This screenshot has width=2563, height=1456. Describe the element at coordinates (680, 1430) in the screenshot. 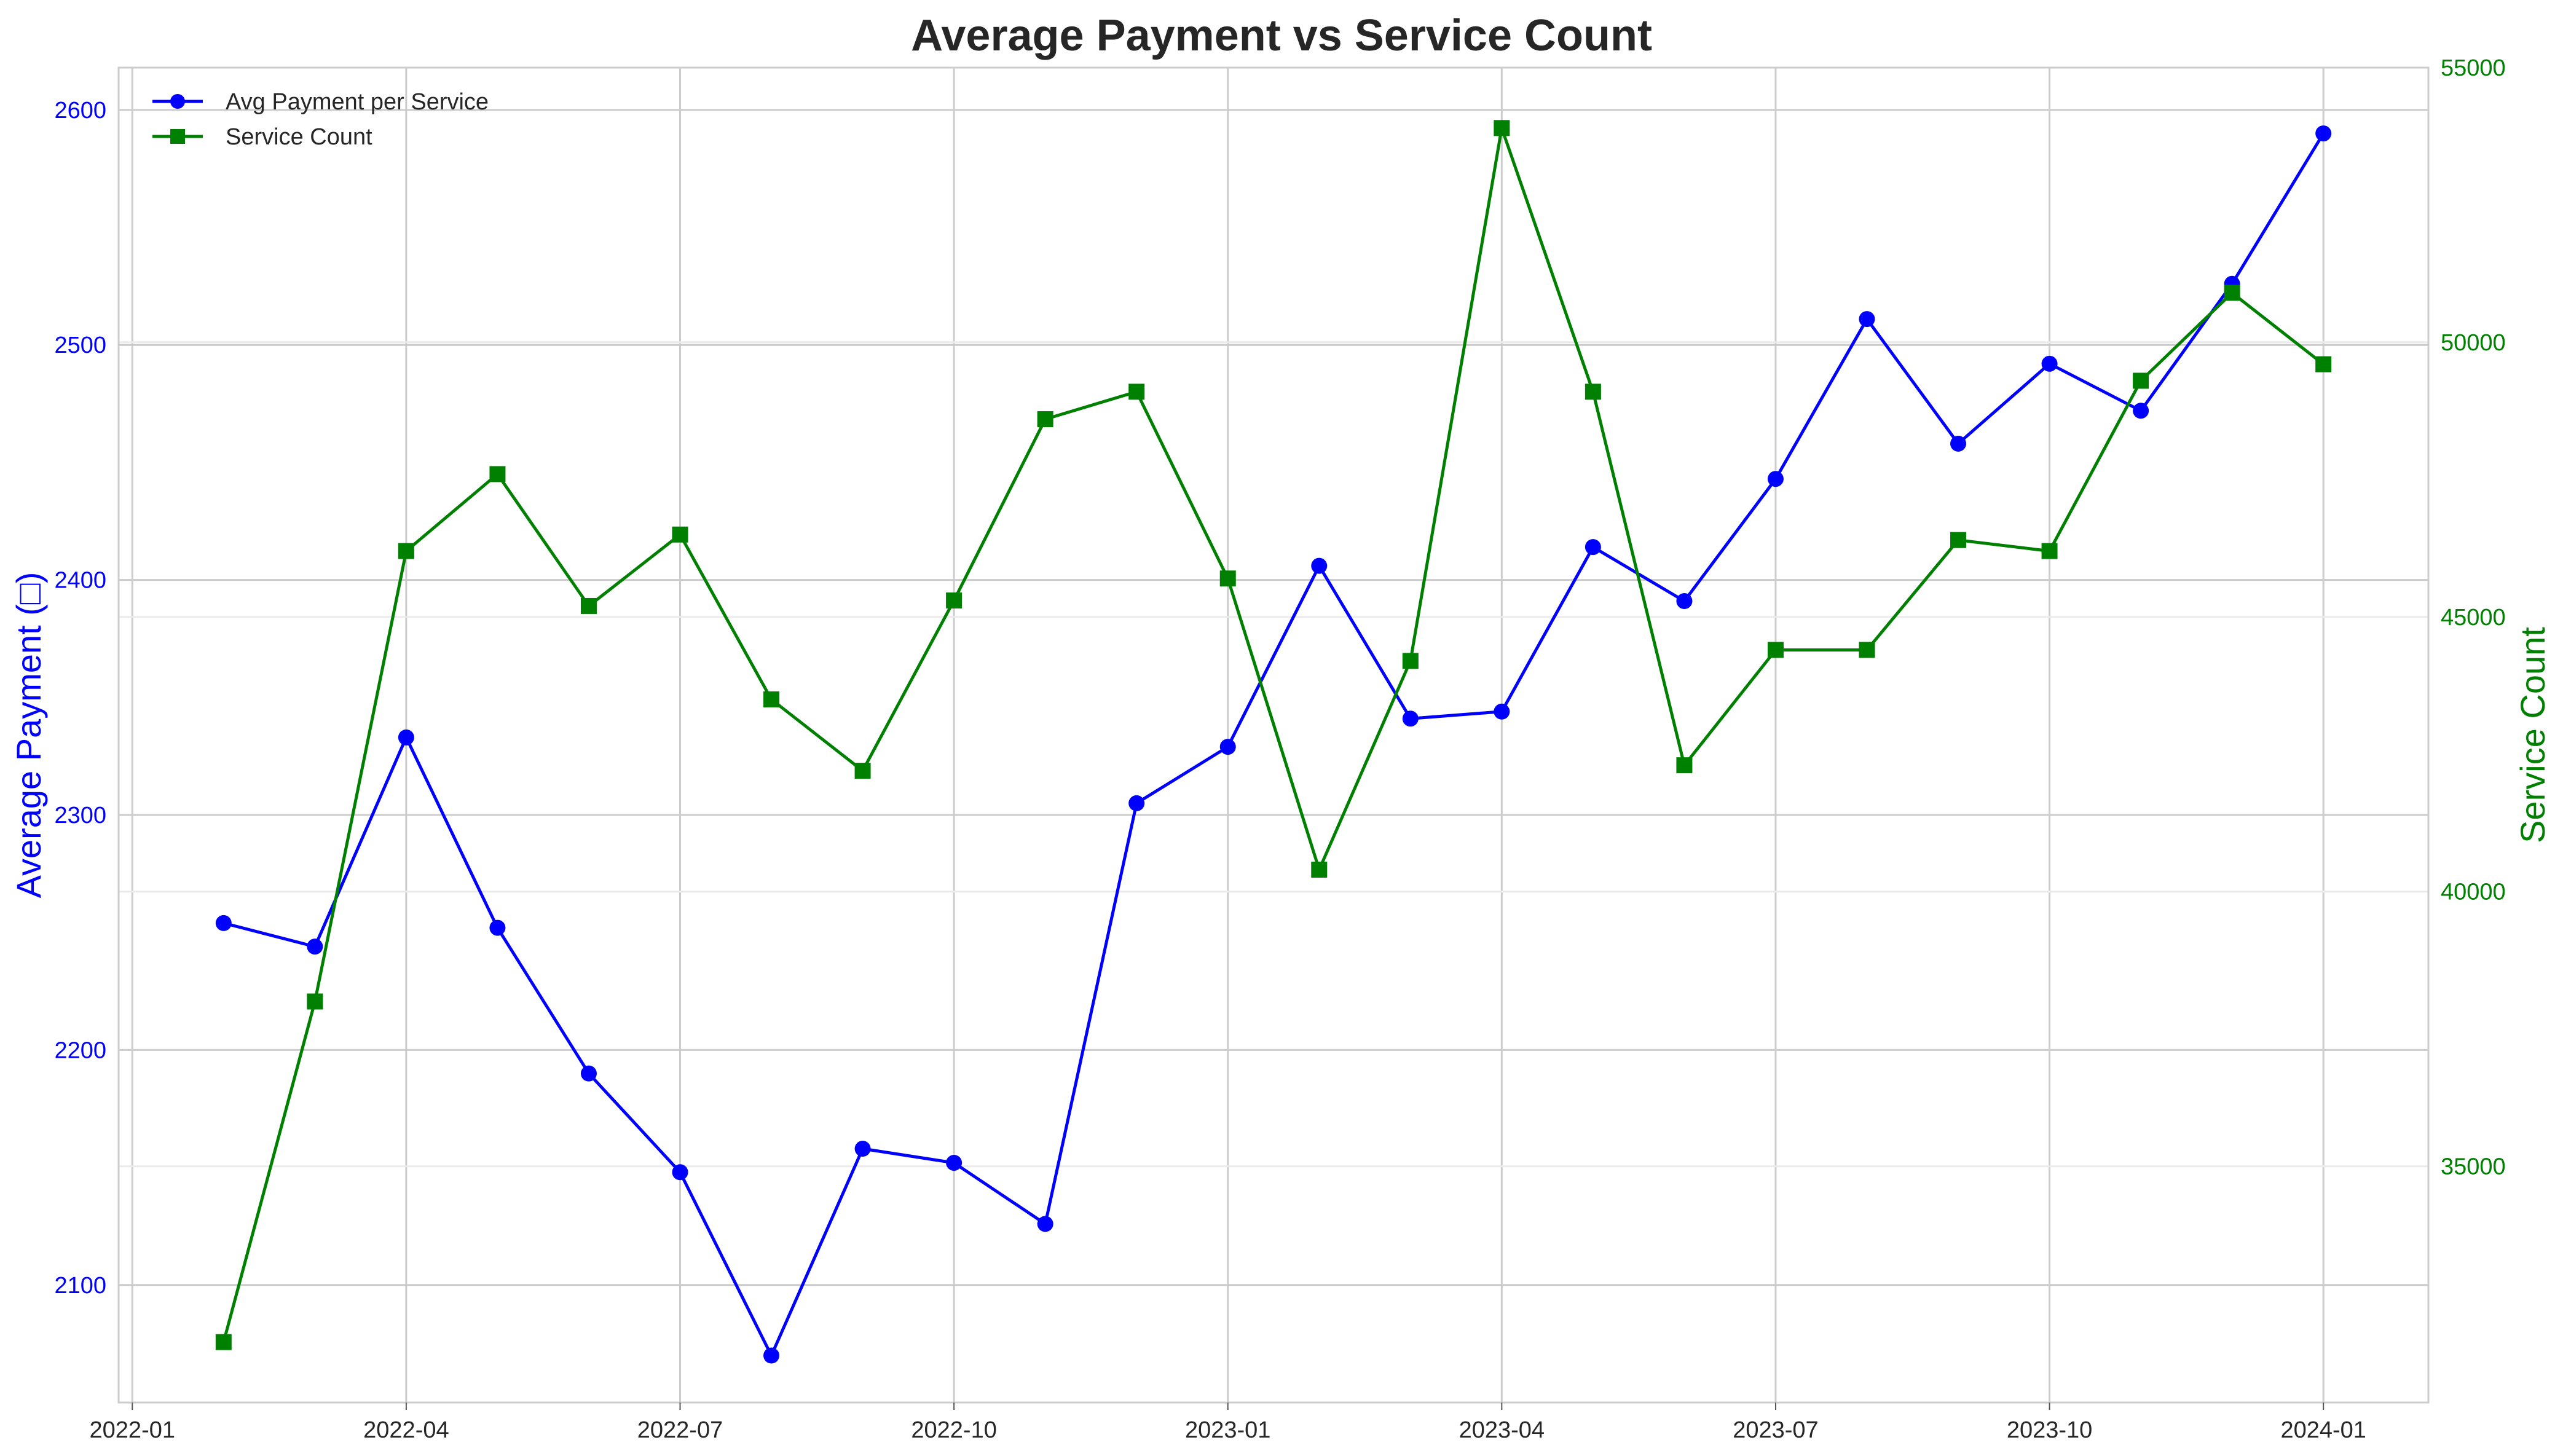

I see `x-tick-label: 2022-07` at that location.